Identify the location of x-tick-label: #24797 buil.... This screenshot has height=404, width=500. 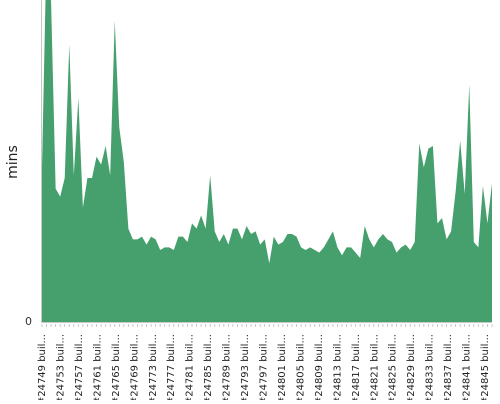
(264, 367).